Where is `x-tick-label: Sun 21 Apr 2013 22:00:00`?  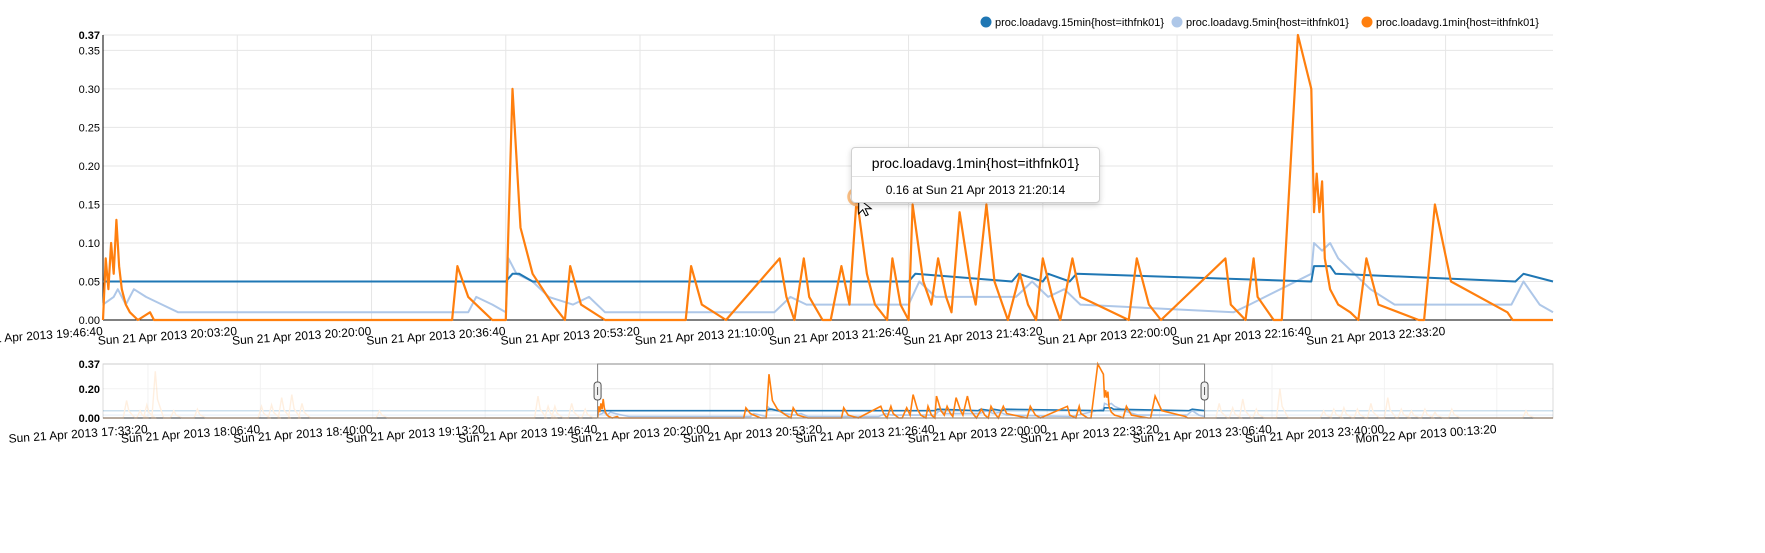 x-tick-label: Sun 21 Apr 2013 22:00:00 is located at coordinates (1107, 336).